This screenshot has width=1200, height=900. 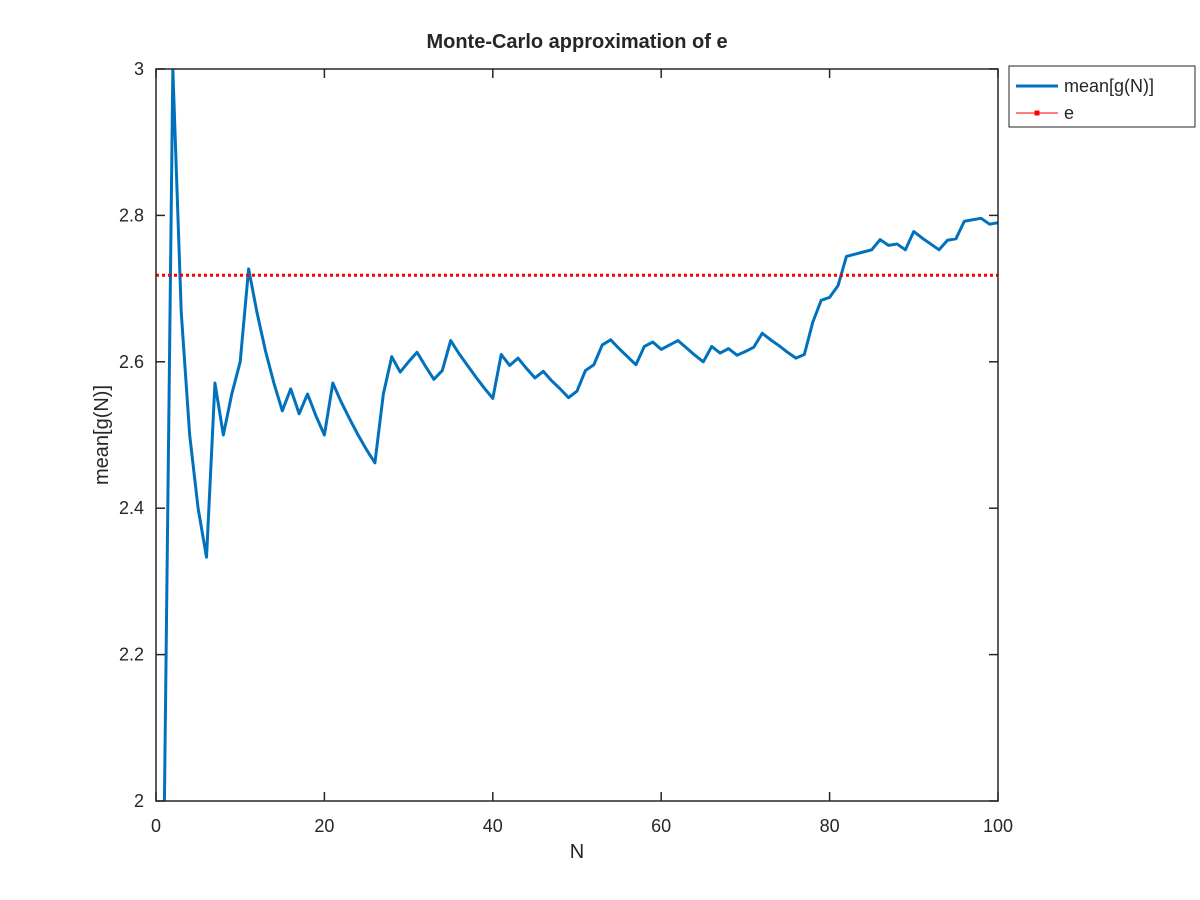 I want to click on y-tick-label: 2, so click(x=139, y=801).